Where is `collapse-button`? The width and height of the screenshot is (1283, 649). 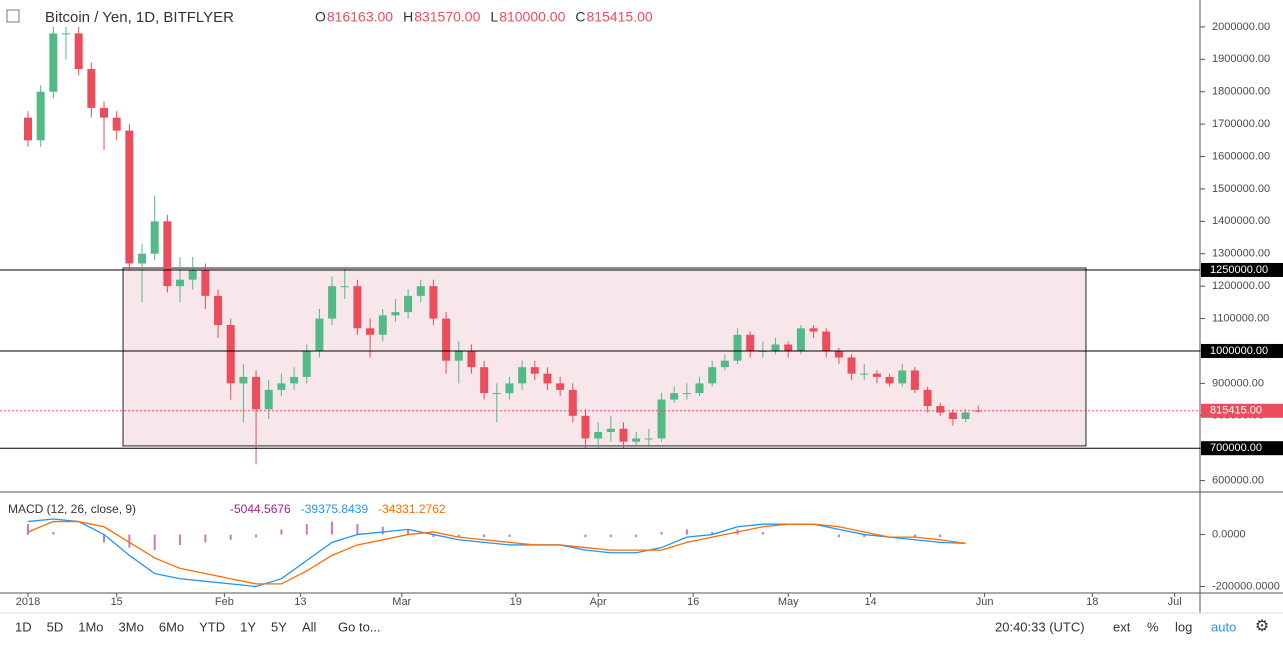 collapse-button is located at coordinates (13, 16).